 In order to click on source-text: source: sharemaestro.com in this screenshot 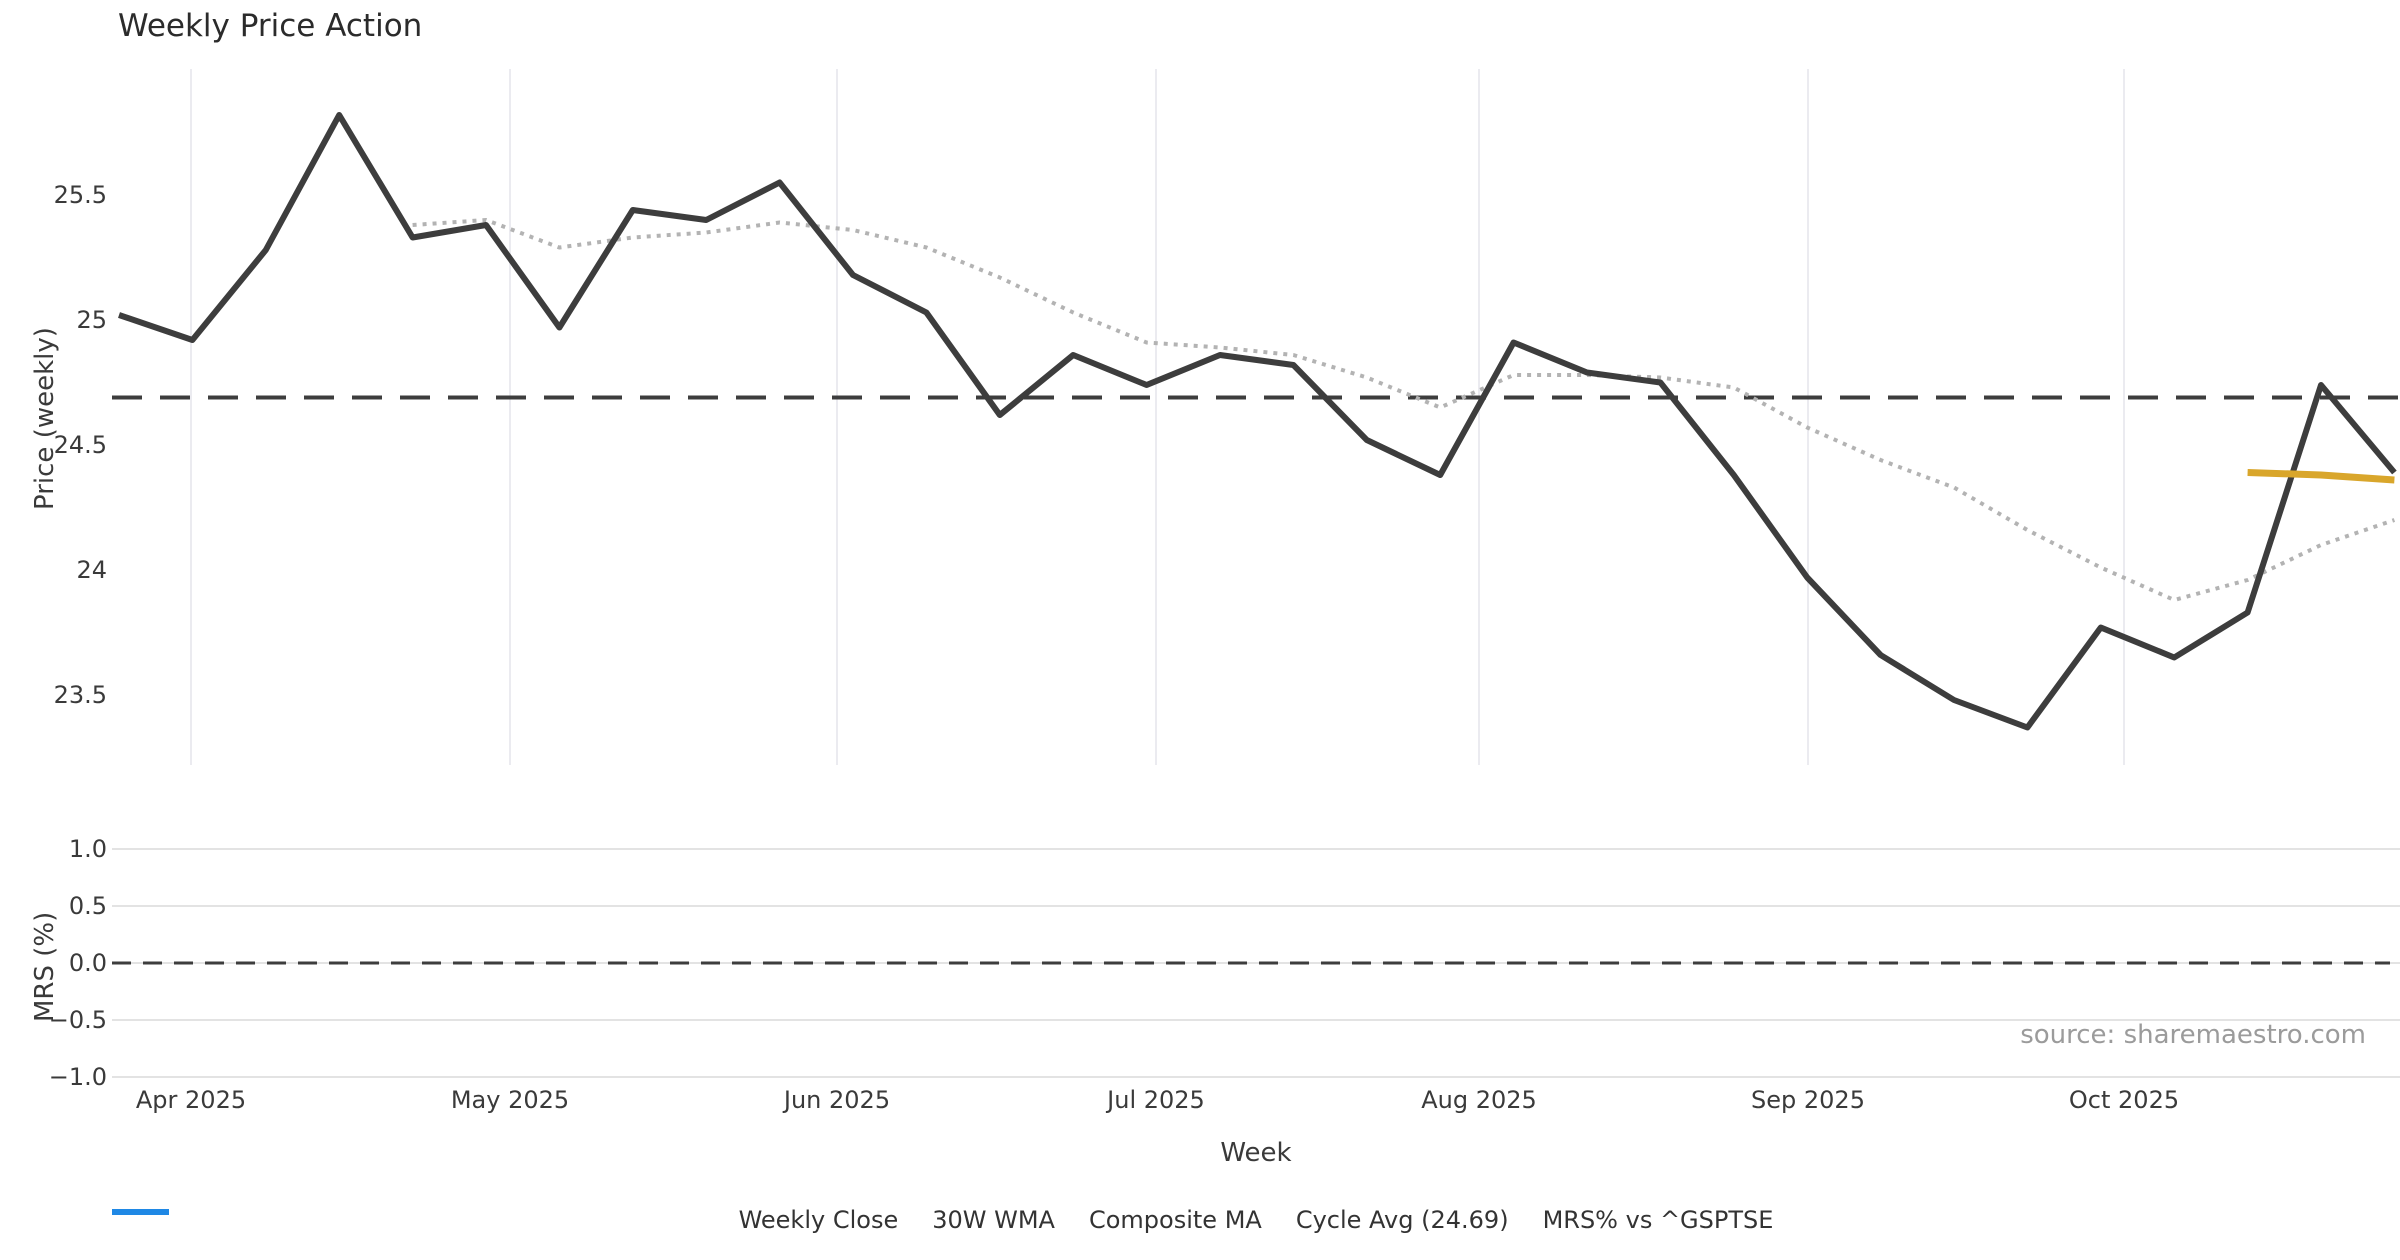, I will do `click(2193, 1035)`.